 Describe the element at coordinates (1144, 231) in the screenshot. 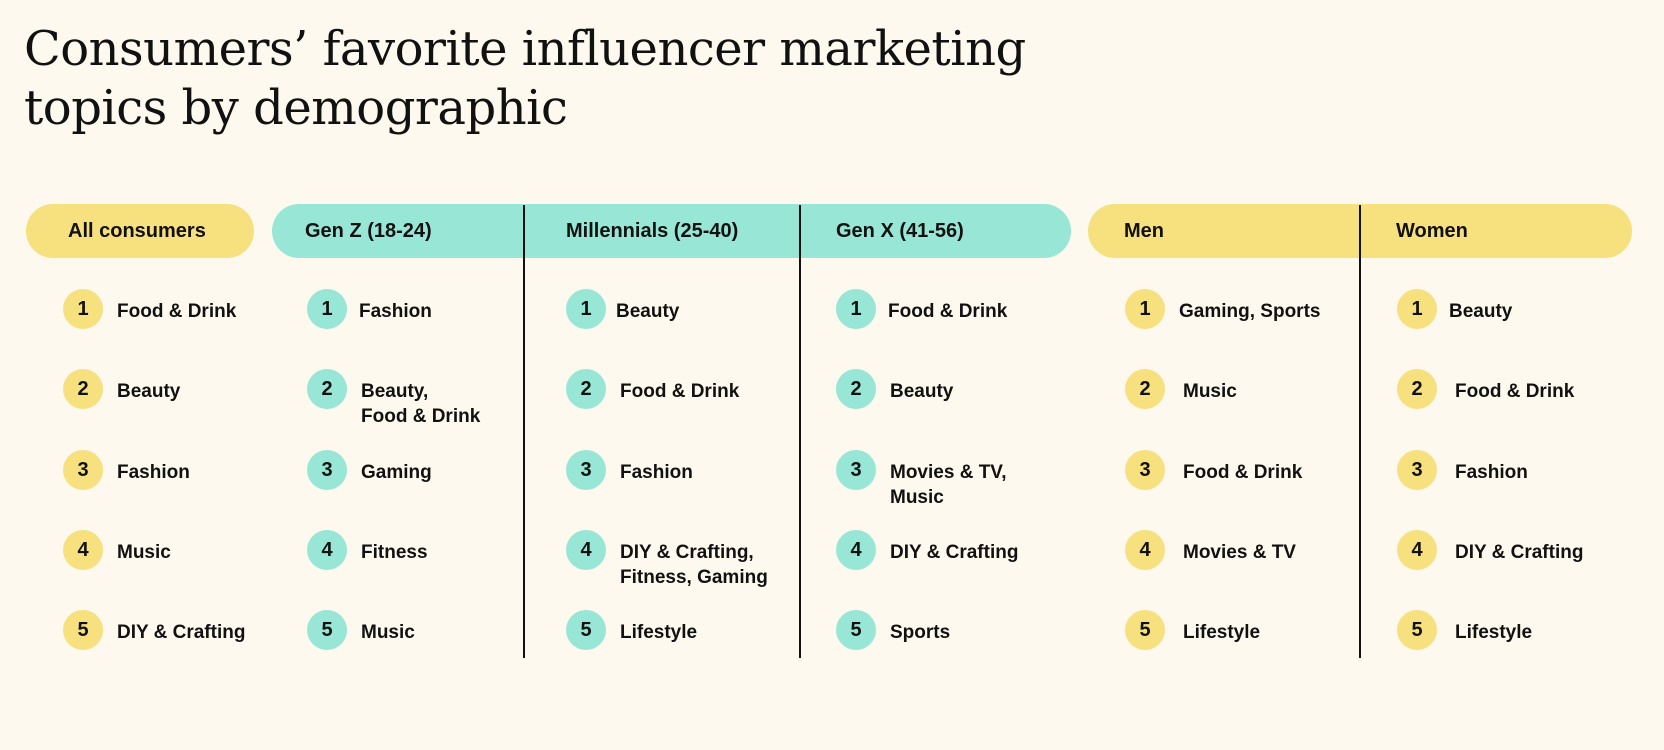

I see `column-header-men: Men` at that location.